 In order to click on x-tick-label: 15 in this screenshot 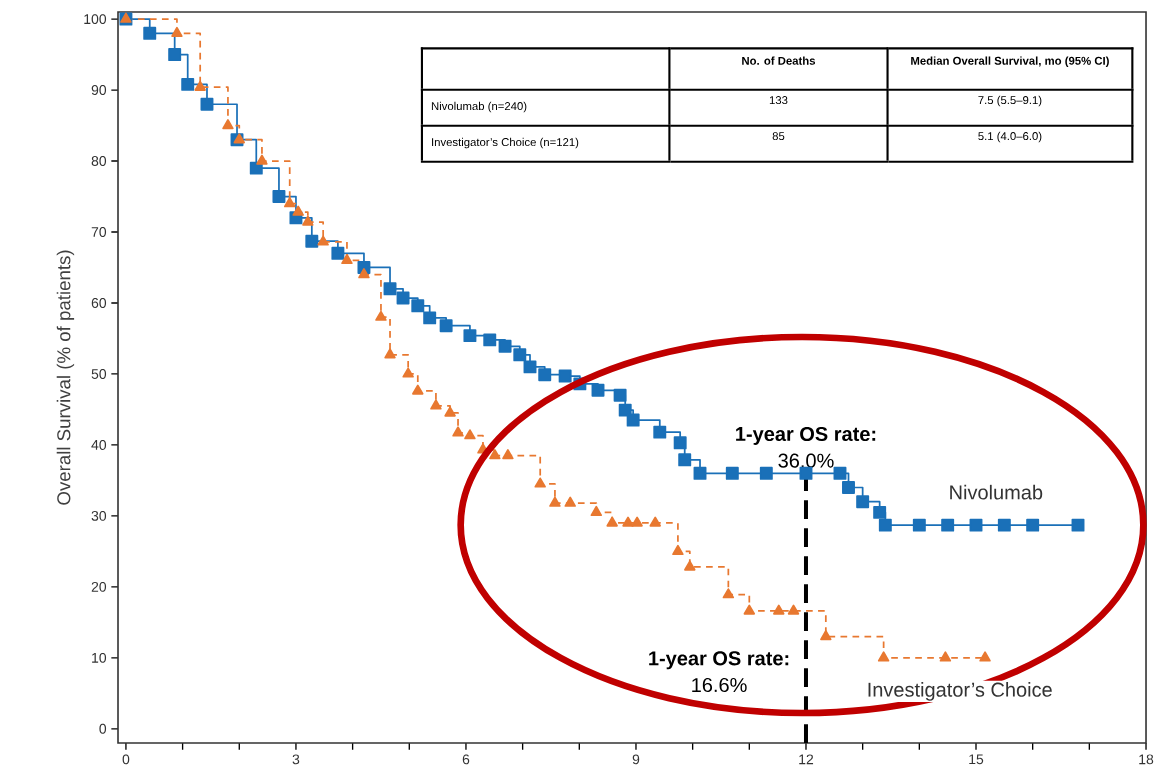, I will do `click(976, 759)`.